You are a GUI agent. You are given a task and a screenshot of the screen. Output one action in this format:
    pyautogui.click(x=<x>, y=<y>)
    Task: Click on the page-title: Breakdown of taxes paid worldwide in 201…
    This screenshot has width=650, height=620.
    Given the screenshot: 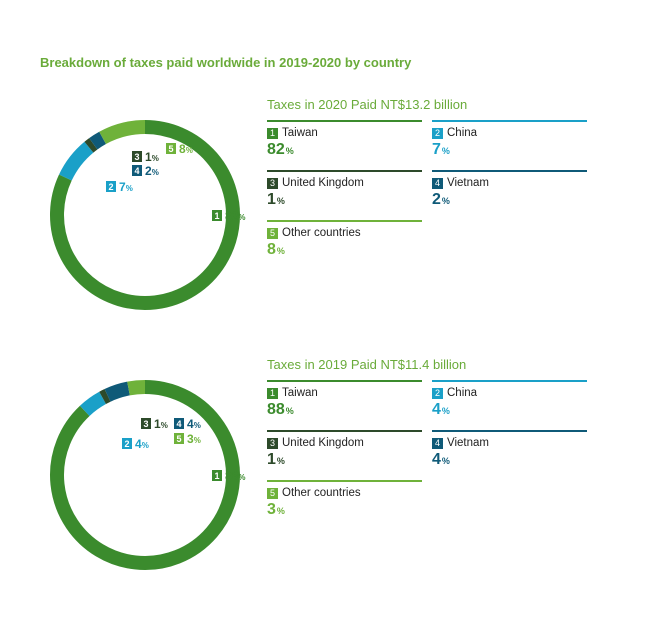 What is the action you would take?
    pyautogui.click(x=226, y=62)
    